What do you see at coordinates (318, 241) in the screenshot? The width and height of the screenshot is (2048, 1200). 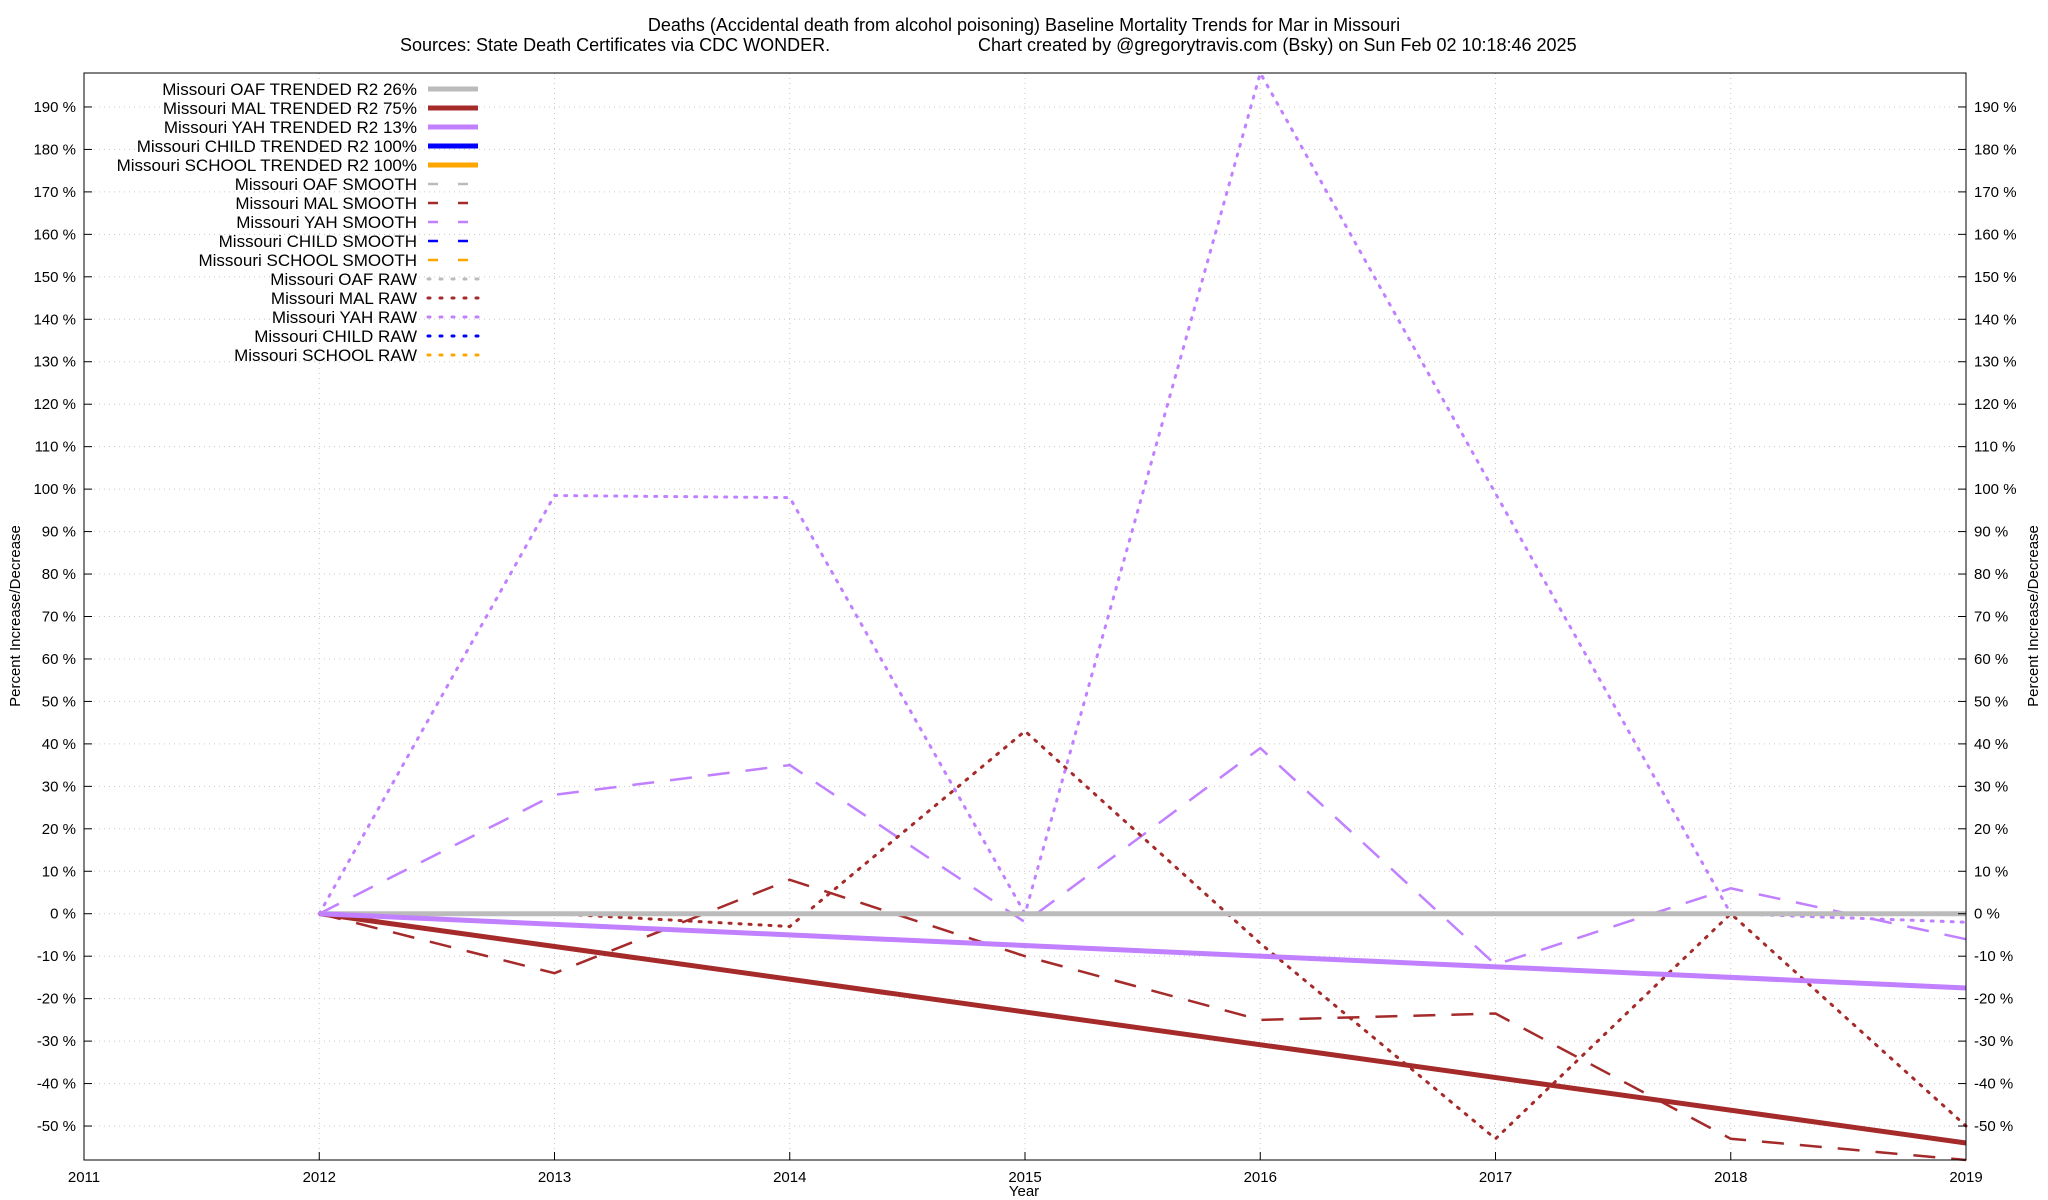 I see `legend-label: Missouri CHILD SMOOTH` at bounding box center [318, 241].